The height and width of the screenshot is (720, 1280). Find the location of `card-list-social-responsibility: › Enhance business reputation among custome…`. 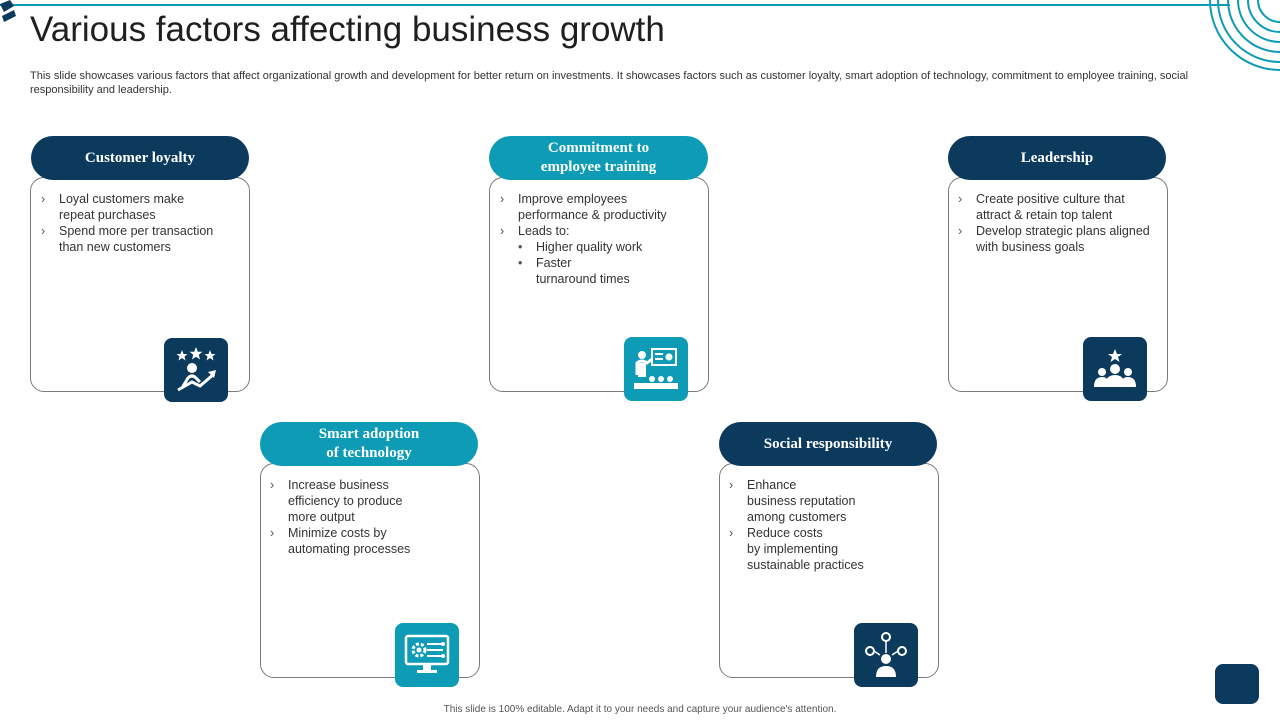

card-list-social-responsibility: › Enhance business reputation among custome… is located at coordinates (795, 525).